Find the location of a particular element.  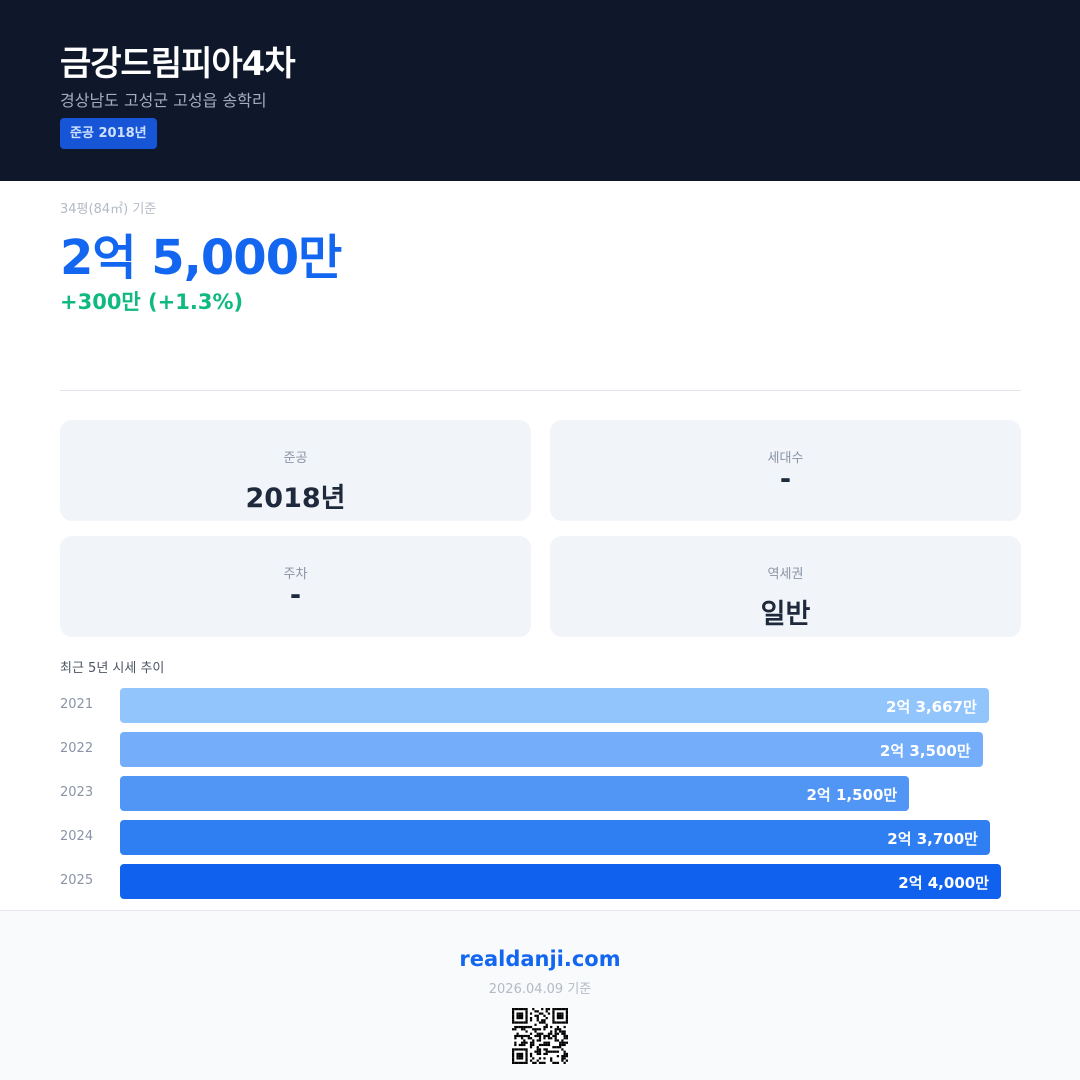

stat-label: 세대수 is located at coordinates (785, 458).